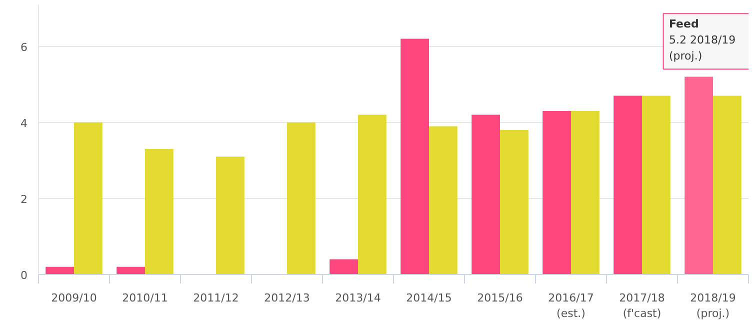 The height and width of the screenshot is (323, 753). Describe the element at coordinates (24, 123) in the screenshot. I see `y-tick-label: 4` at that location.